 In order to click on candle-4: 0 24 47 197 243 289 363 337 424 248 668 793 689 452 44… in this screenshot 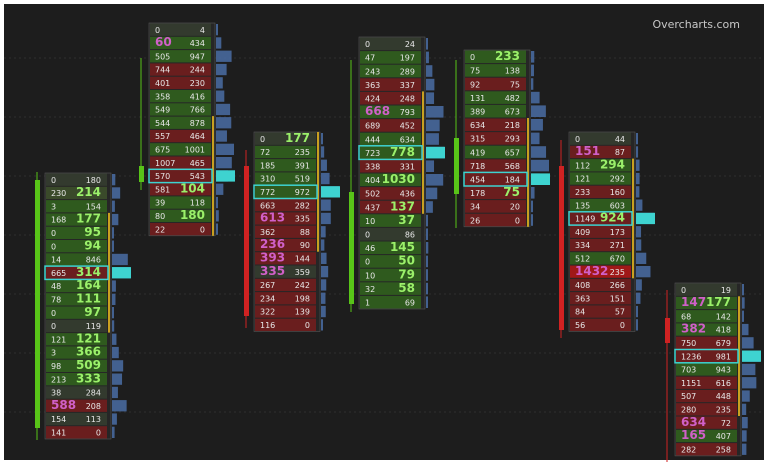, I will do `click(397, 174)`.